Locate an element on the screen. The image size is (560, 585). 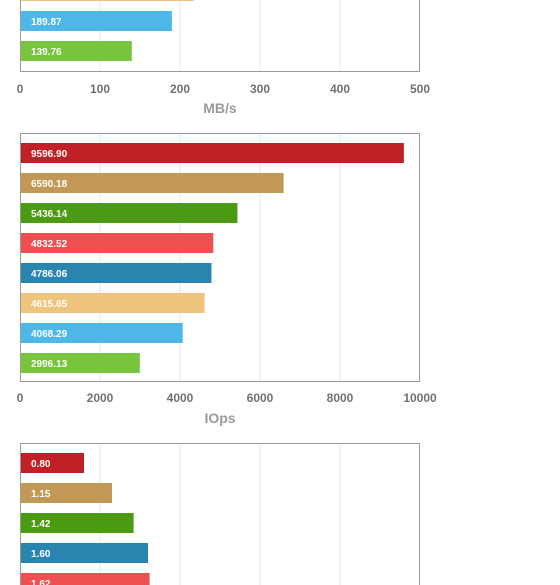
chart-3-bar-label: 1.62 is located at coordinates (41, 582).